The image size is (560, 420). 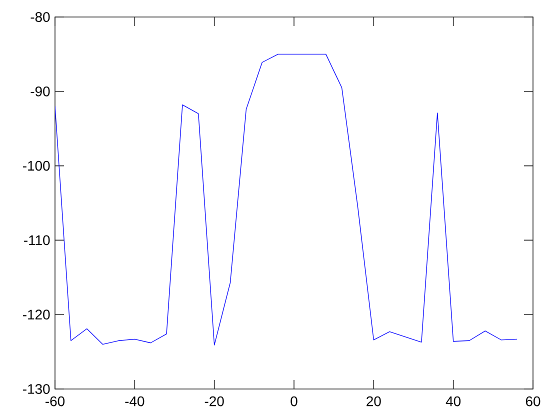 I want to click on y-tick-label: -90, so click(x=40, y=91).